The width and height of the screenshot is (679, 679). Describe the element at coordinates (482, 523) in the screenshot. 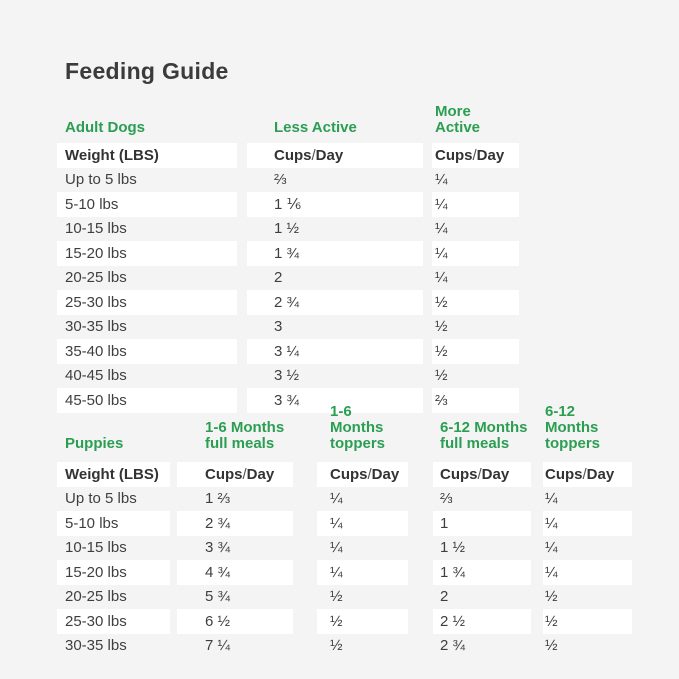

I see `table-cell: 1` at that location.